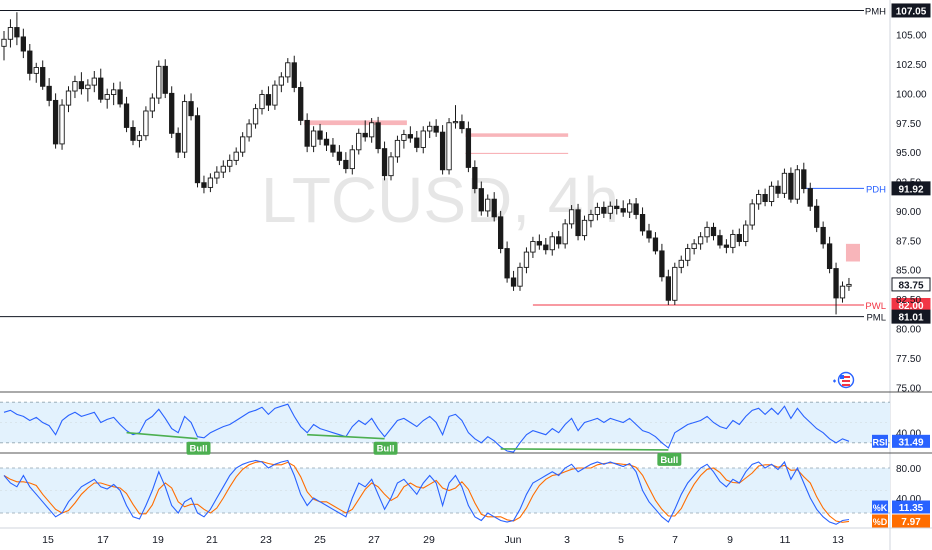  Describe the element at coordinates (669, 459) in the screenshot. I see `bull-label-box` at that location.